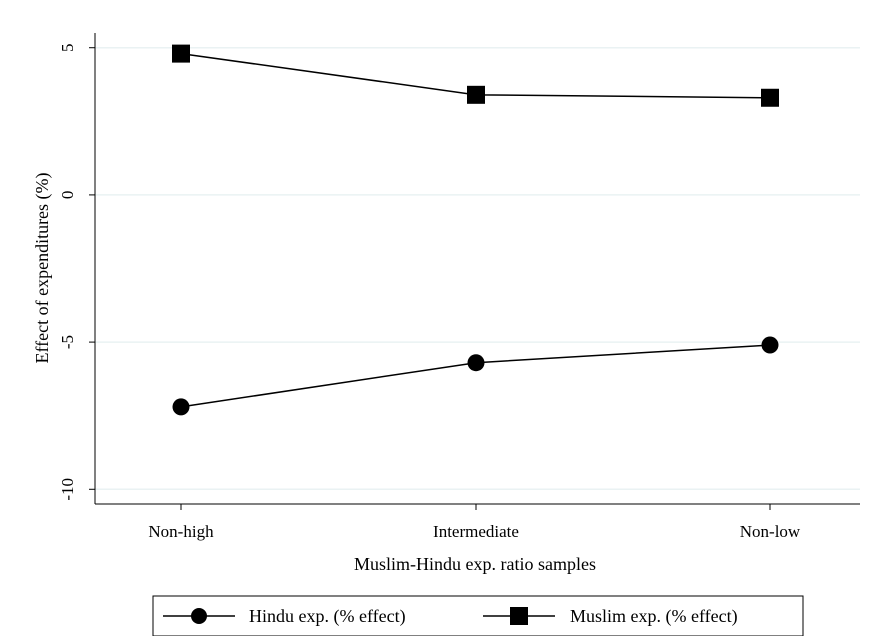 This screenshot has height=636, width=869. Describe the element at coordinates (181, 531) in the screenshot. I see `x-tick-label: Non-high` at that location.